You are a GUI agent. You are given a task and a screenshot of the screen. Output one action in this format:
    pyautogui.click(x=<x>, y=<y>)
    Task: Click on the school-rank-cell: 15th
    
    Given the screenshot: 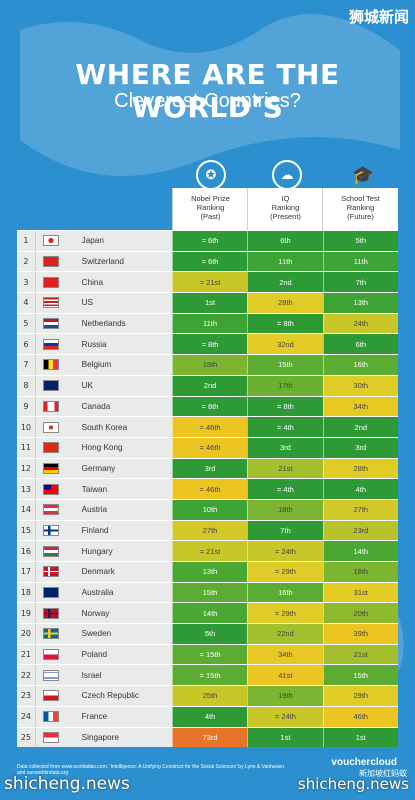 What is the action you would take?
    pyautogui.click(x=360, y=675)
    